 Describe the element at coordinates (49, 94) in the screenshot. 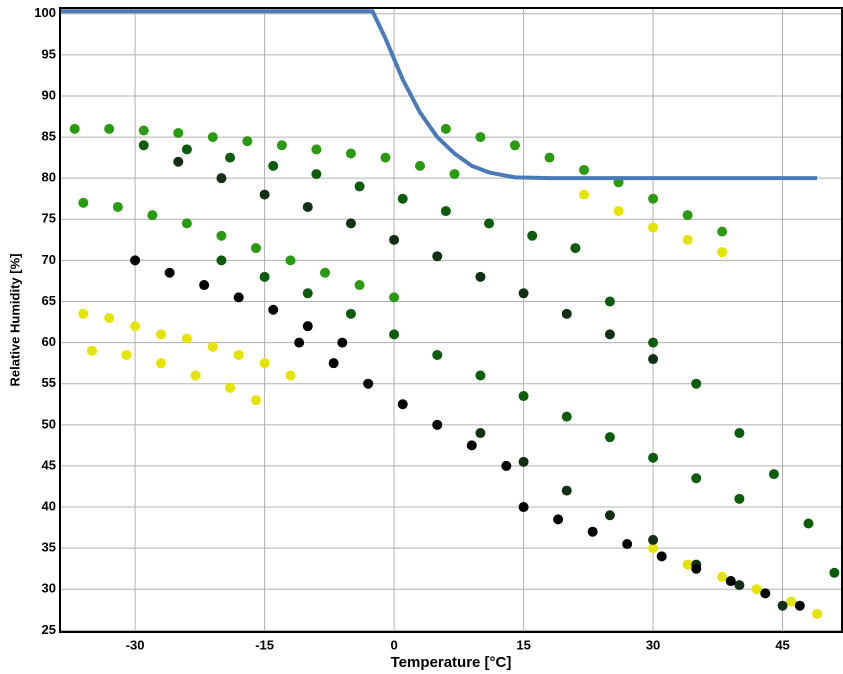

I see `y-tick-label: 90` at that location.